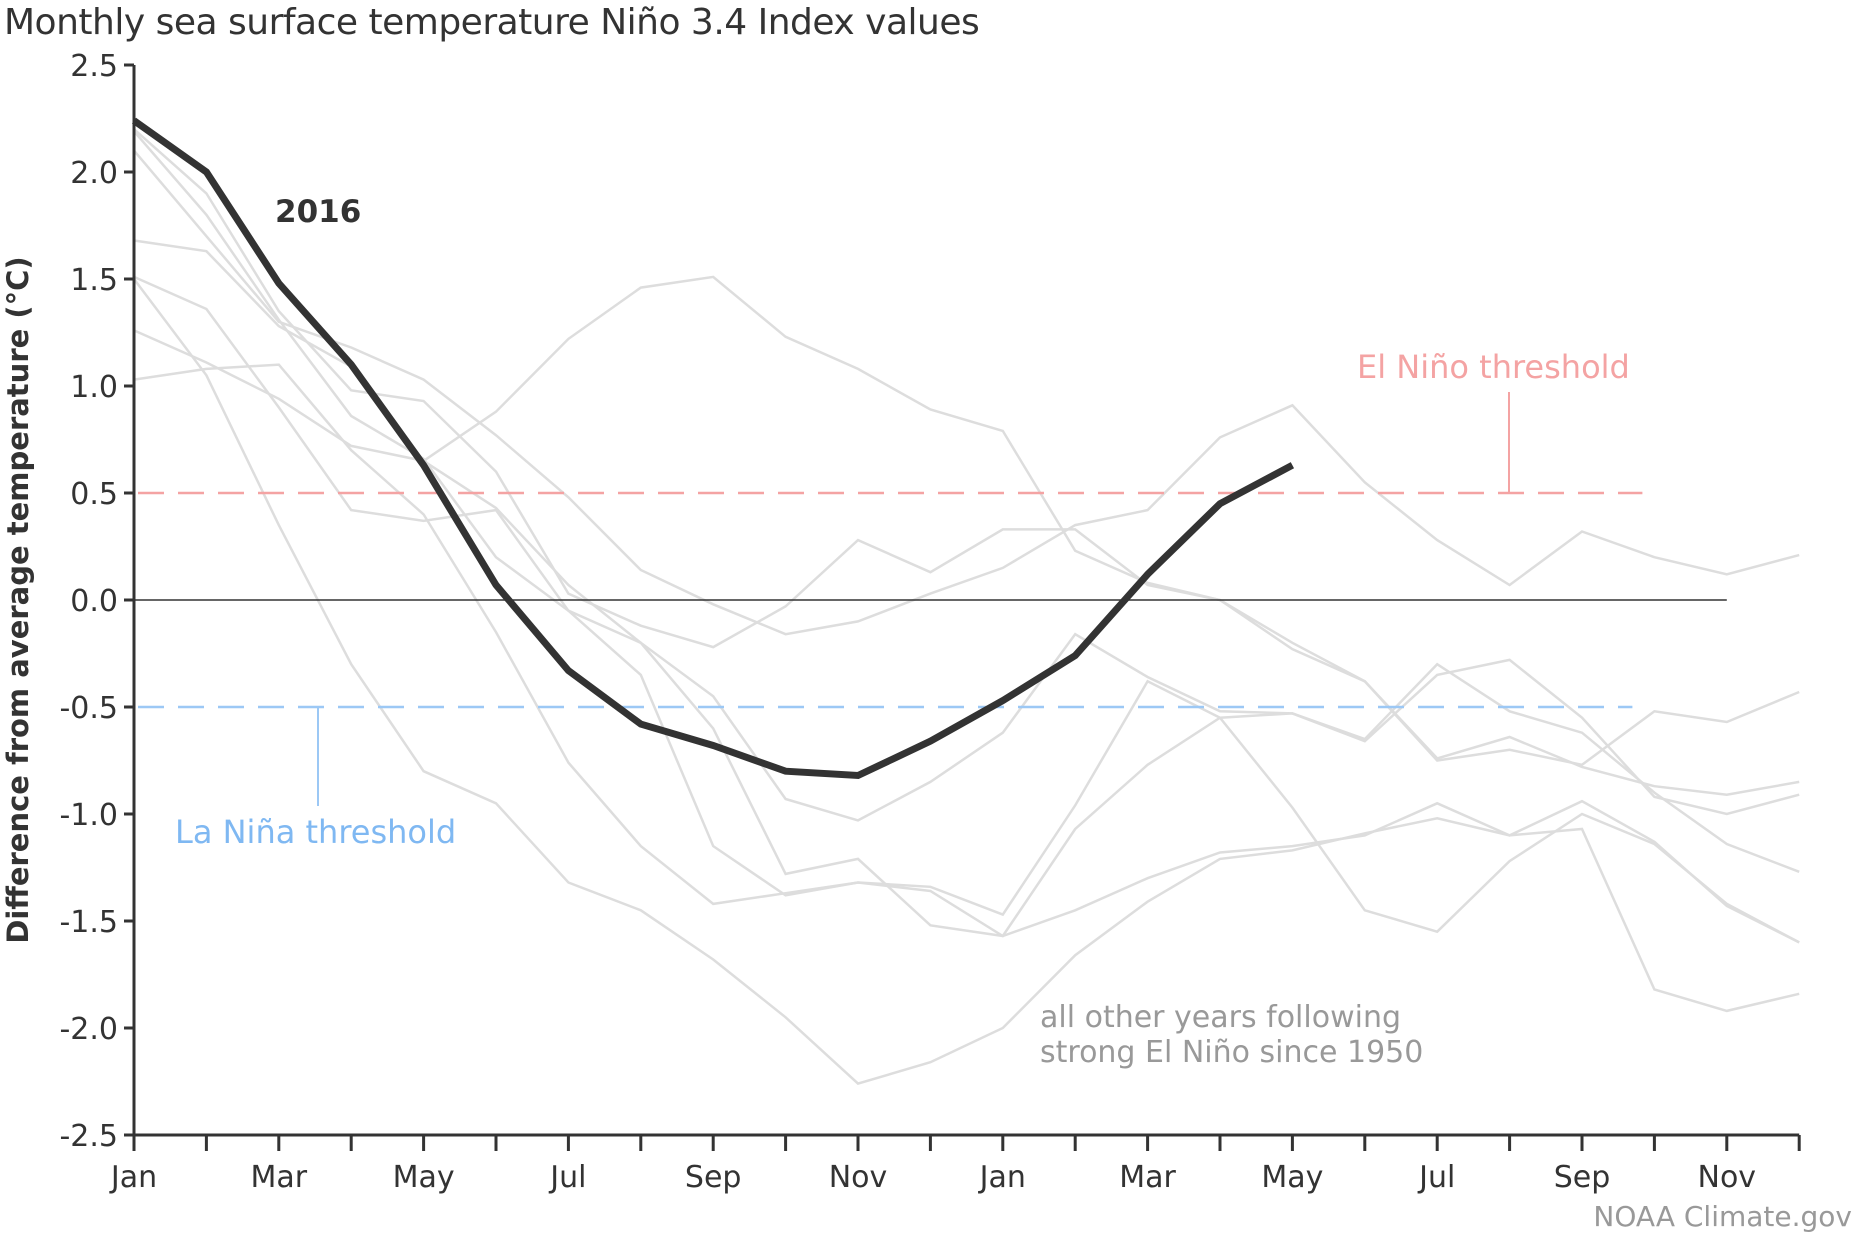  I want to click on y-tick-label: 1.0, so click(94, 387).